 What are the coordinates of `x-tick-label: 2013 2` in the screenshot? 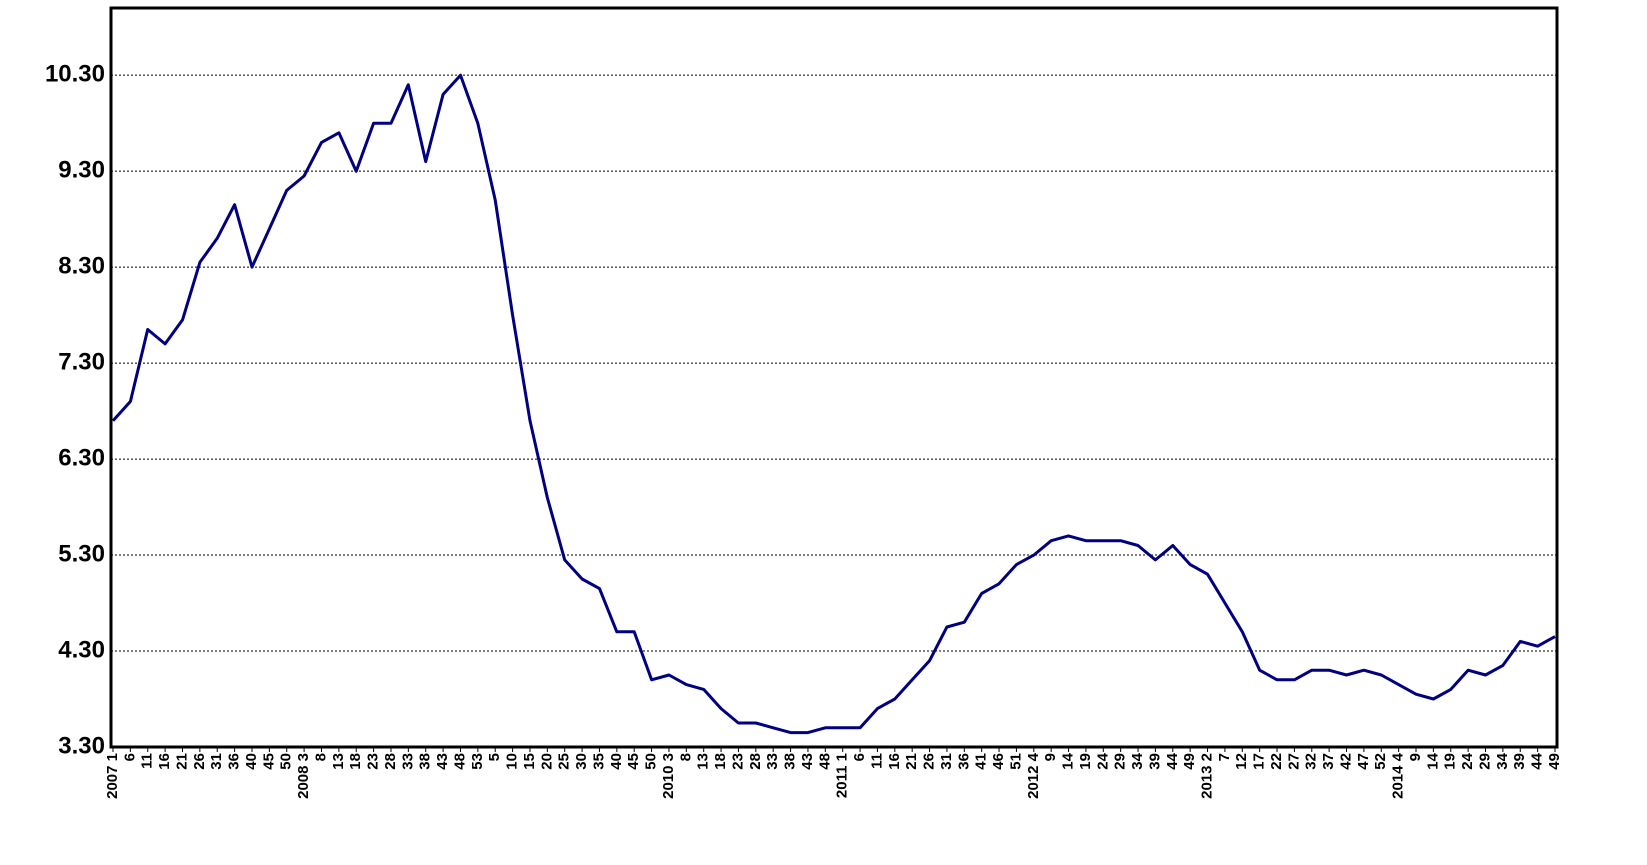 It's located at (1206, 776).